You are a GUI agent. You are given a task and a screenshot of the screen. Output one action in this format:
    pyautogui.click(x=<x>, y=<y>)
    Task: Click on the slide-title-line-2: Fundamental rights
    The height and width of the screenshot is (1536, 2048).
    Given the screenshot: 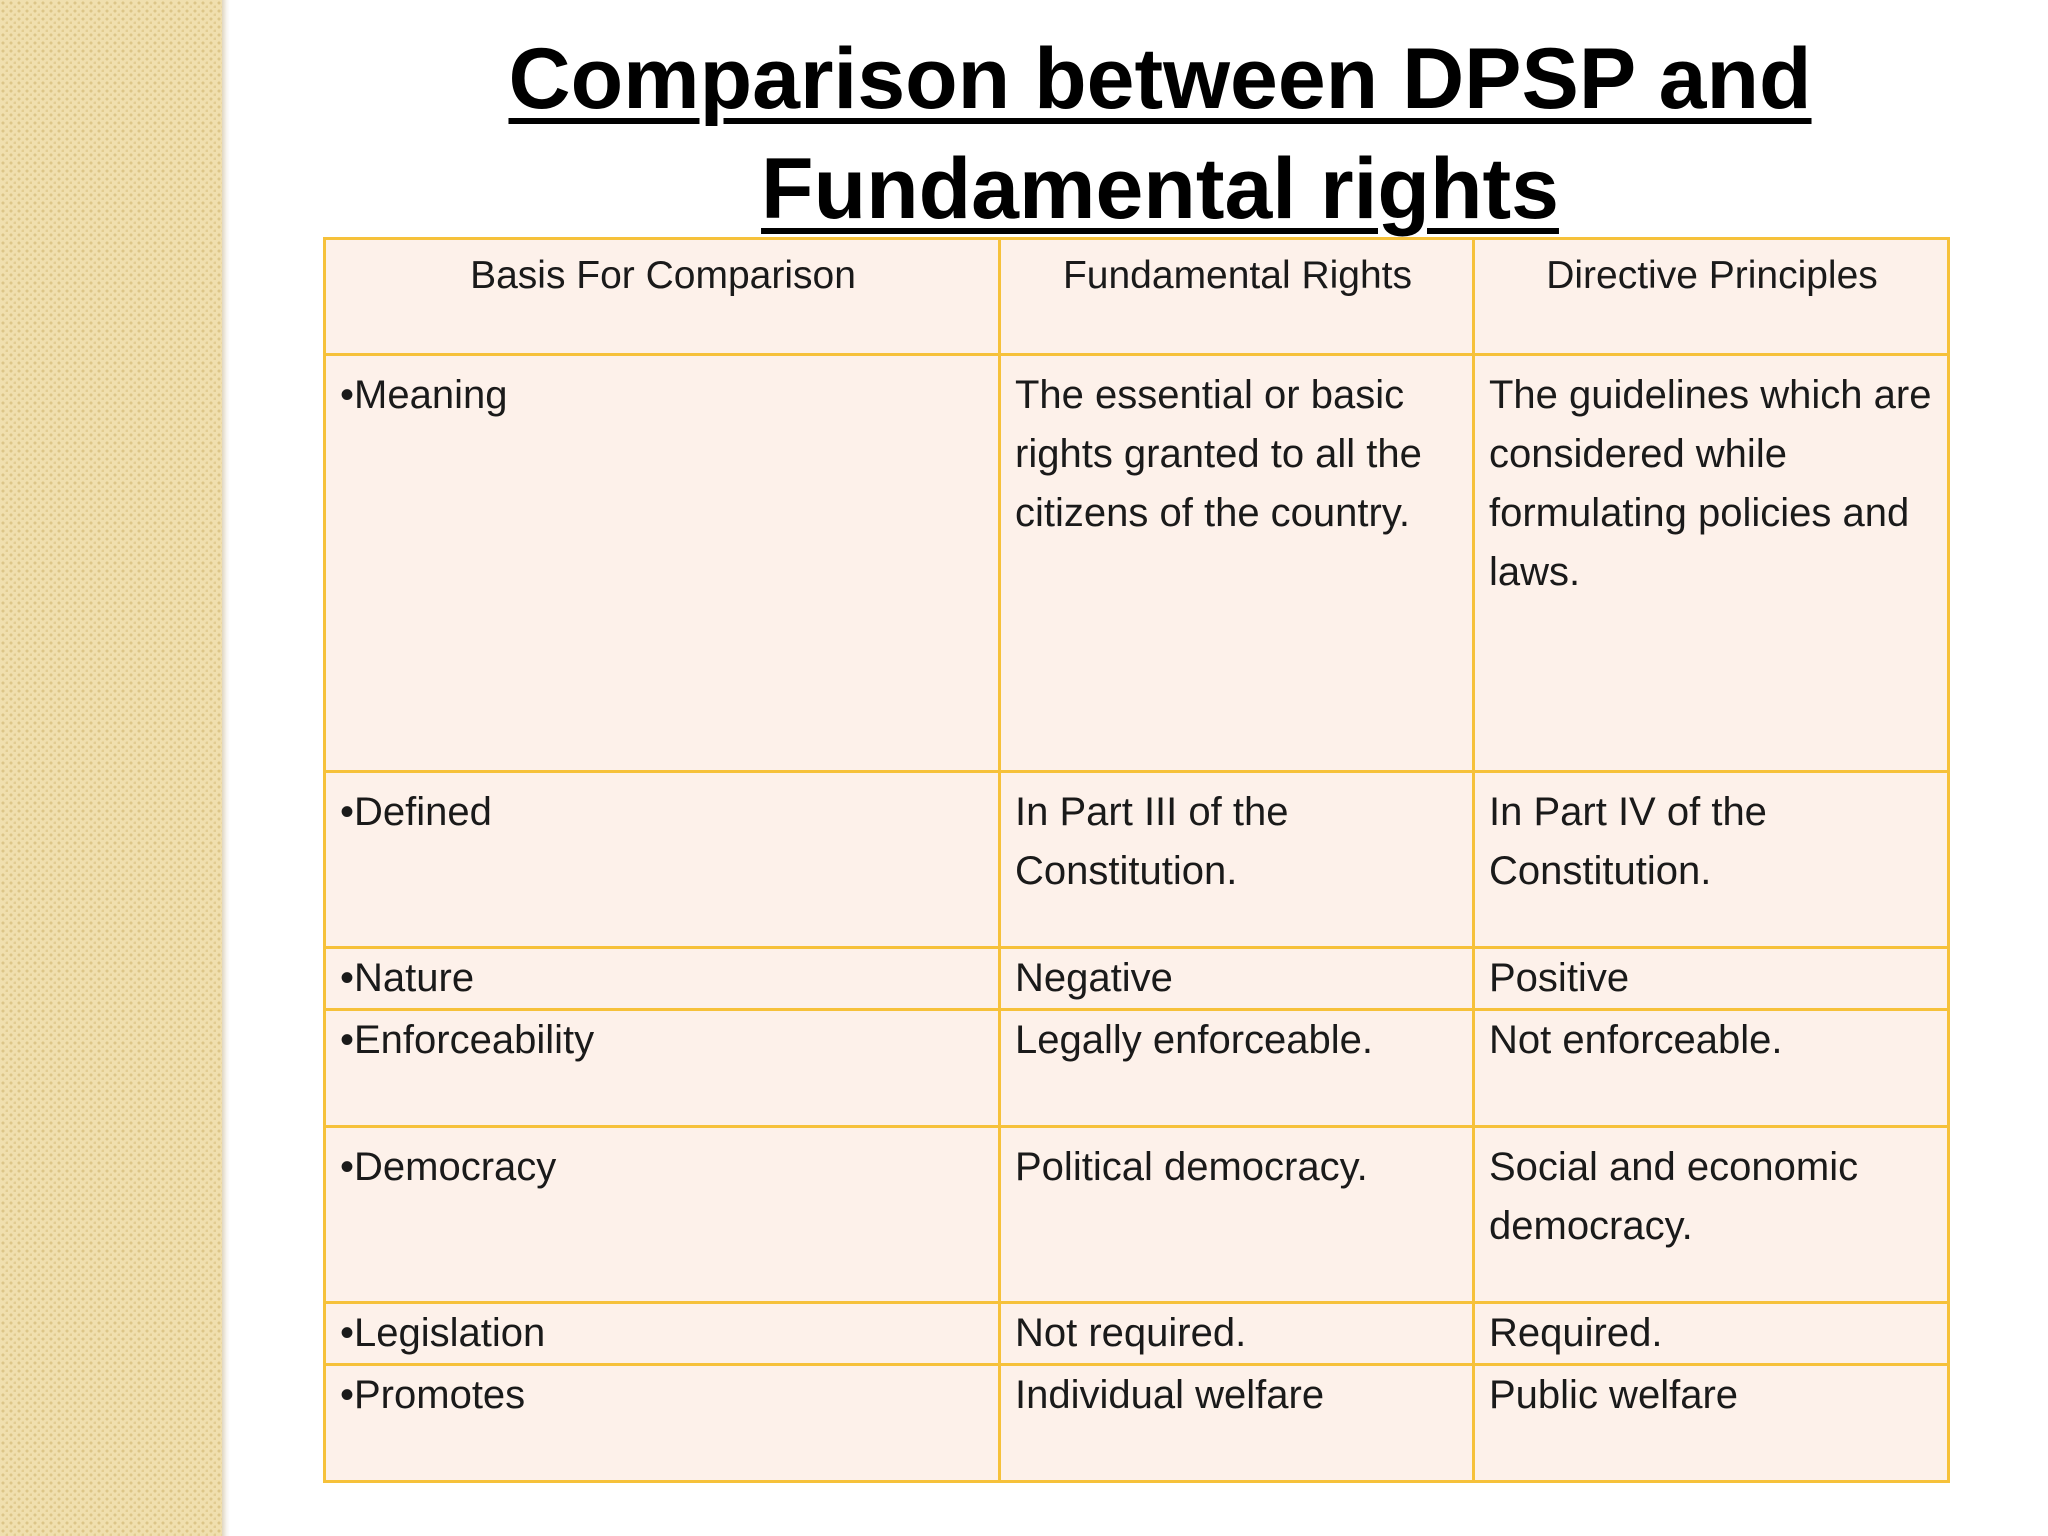 What is the action you would take?
    pyautogui.click(x=1160, y=189)
    